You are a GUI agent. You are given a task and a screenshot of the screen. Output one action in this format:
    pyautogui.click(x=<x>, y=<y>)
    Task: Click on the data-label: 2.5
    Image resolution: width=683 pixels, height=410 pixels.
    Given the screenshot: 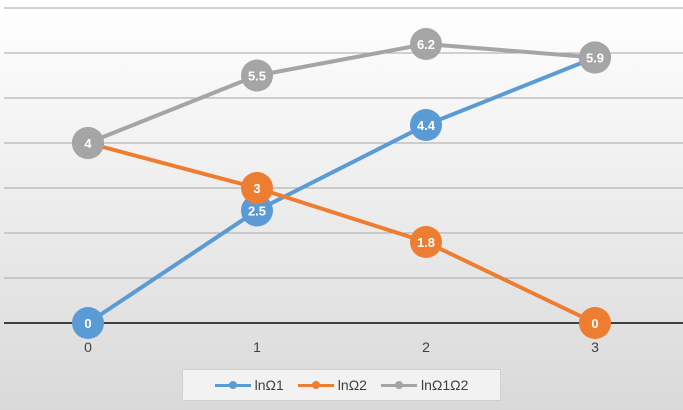 What is the action you would take?
    pyautogui.click(x=257, y=211)
    